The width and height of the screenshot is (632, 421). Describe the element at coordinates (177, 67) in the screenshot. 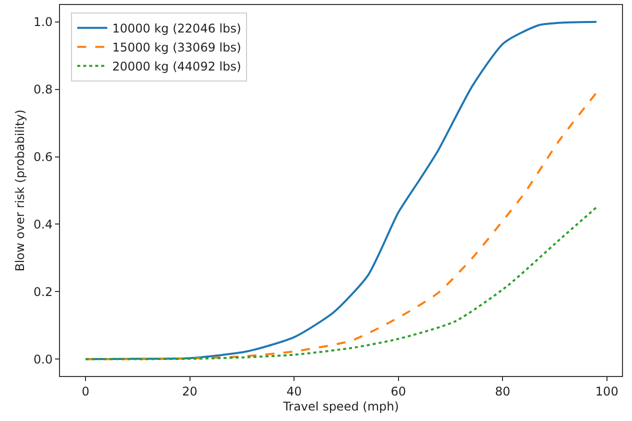

I see `legend-label: 20000 kg (44092 lbs)` at that location.